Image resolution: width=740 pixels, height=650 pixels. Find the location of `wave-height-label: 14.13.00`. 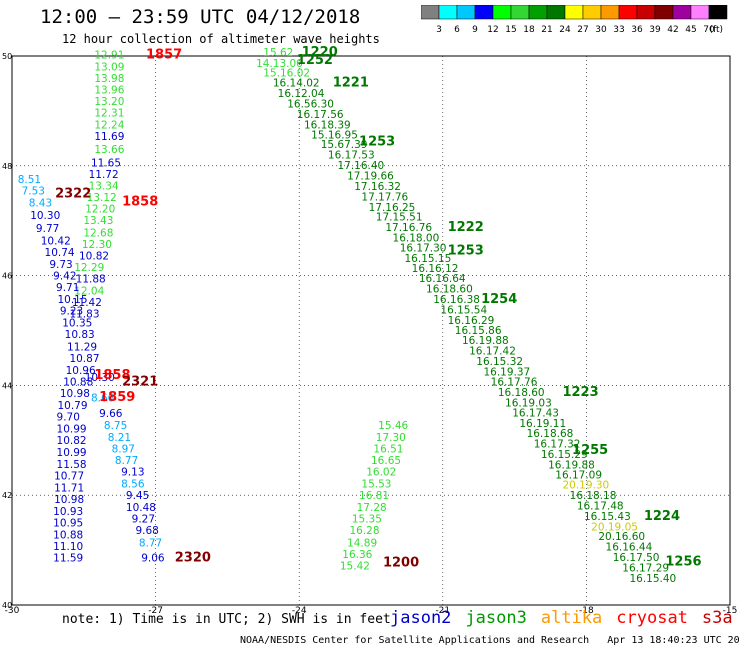

wave-height-label: 14.13.00 is located at coordinates (279, 64).